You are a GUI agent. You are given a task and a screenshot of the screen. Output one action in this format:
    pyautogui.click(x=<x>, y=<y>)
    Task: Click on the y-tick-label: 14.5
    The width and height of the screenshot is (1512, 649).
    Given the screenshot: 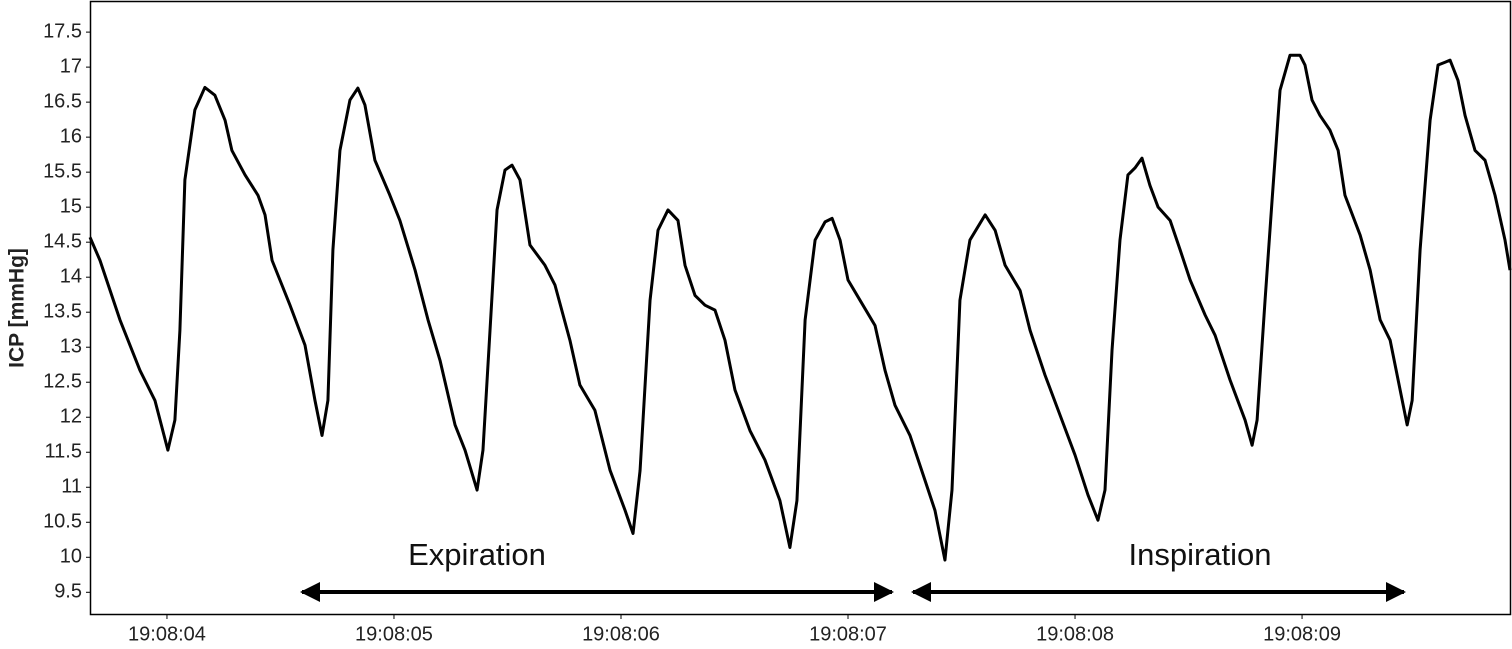 What is the action you would take?
    pyautogui.click(x=62, y=241)
    